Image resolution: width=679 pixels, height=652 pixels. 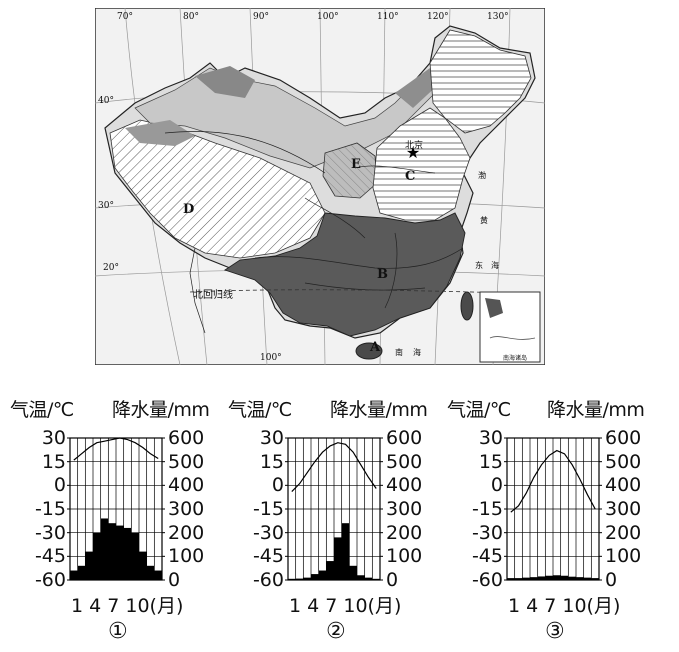 I want to click on temperature-tick-label: 0, so click(x=59, y=485).